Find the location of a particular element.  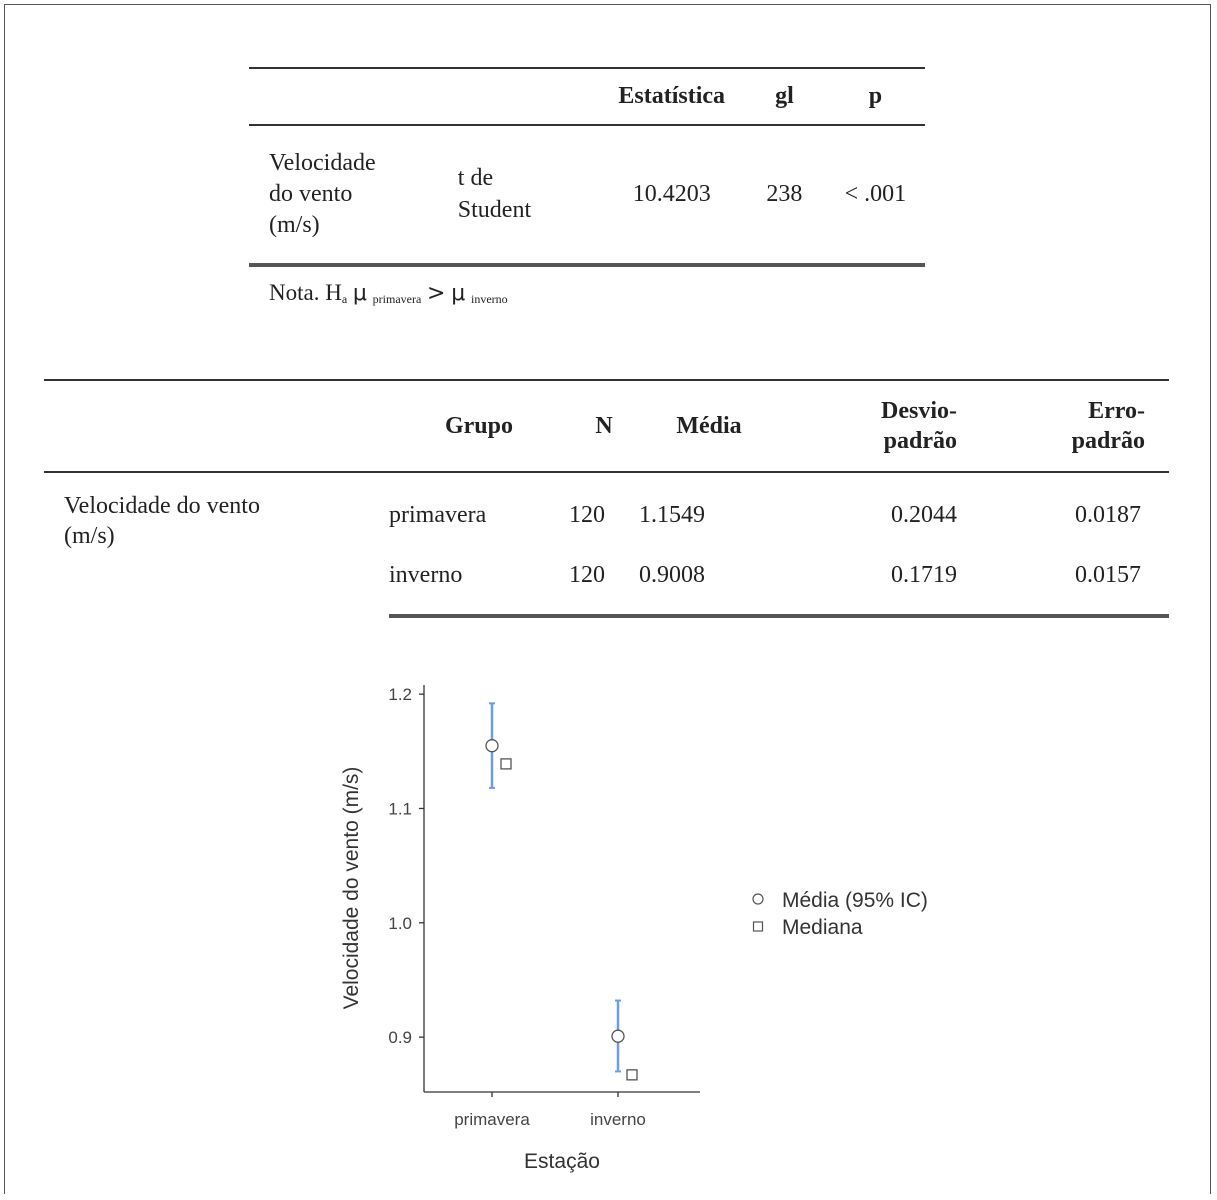

x-axis-label: Estação is located at coordinates (562, 1161).